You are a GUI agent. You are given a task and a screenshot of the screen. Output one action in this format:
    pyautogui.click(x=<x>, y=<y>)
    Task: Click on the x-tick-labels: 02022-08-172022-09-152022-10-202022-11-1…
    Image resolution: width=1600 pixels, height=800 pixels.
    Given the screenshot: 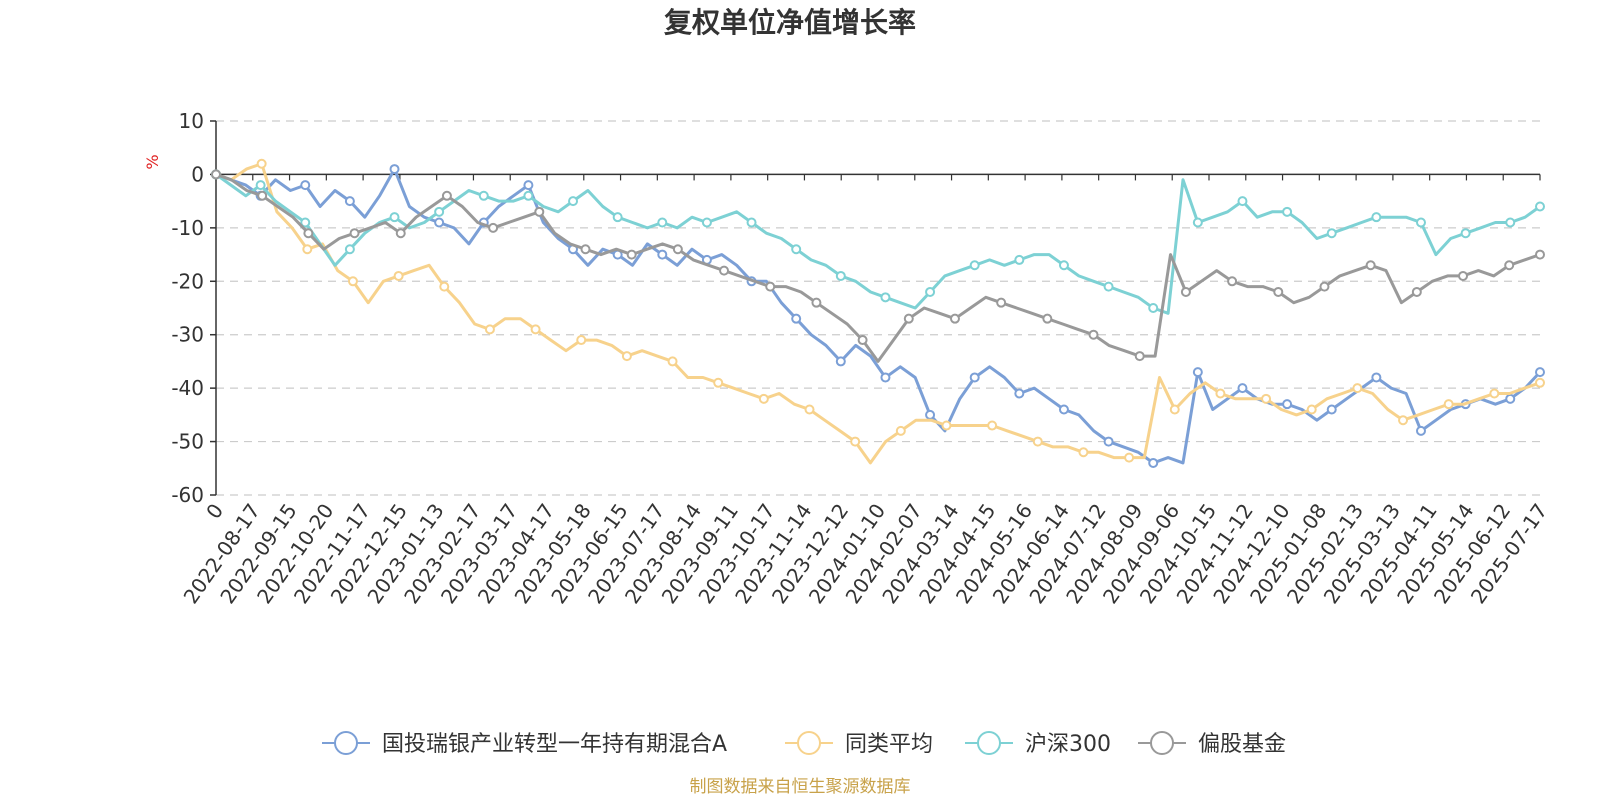 What is the action you would take?
    pyautogui.click(x=866, y=553)
    